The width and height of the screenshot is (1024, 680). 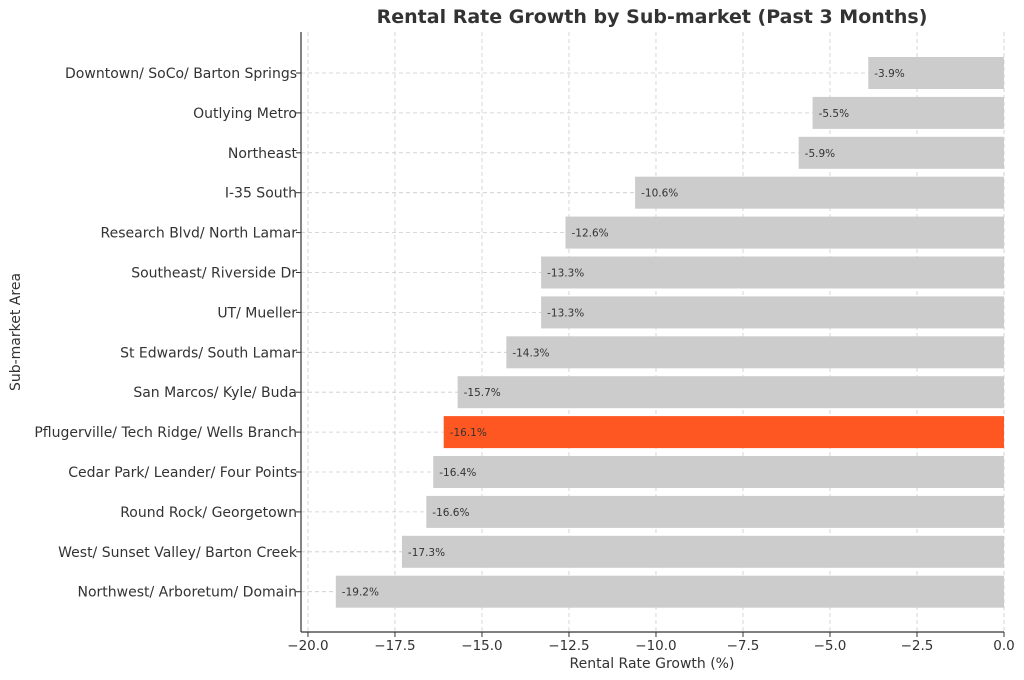 I want to click on x-tick-label: −10.0, so click(x=655, y=646).